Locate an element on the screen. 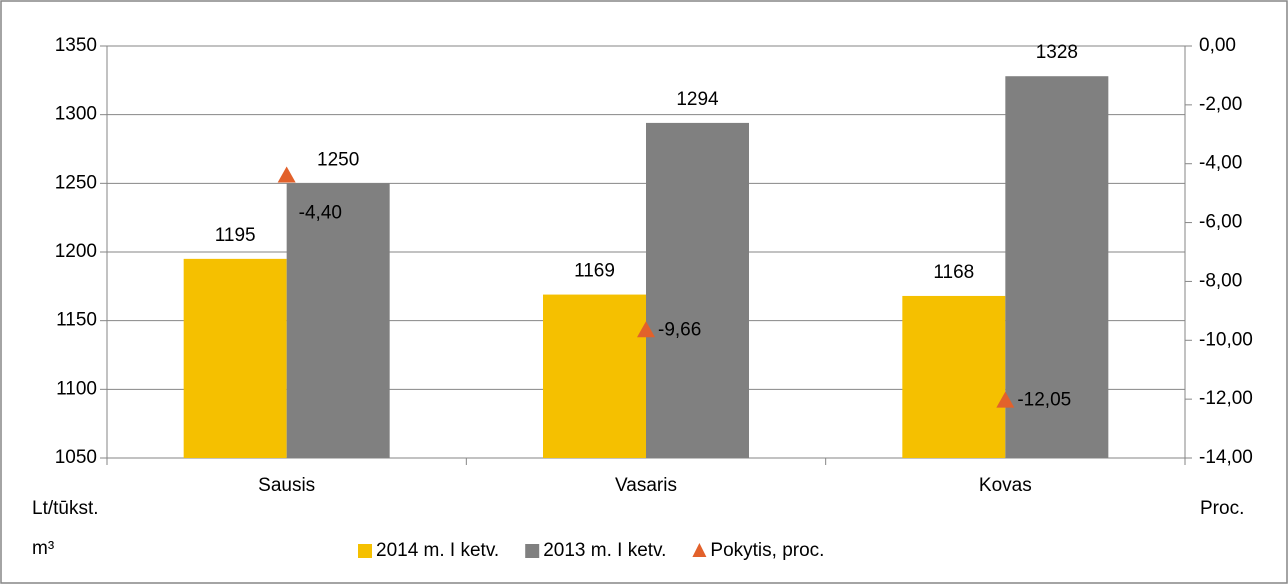 Image resolution: width=1288 pixels, height=584 pixels. y2-axis-label: Proc. is located at coordinates (1222, 508).